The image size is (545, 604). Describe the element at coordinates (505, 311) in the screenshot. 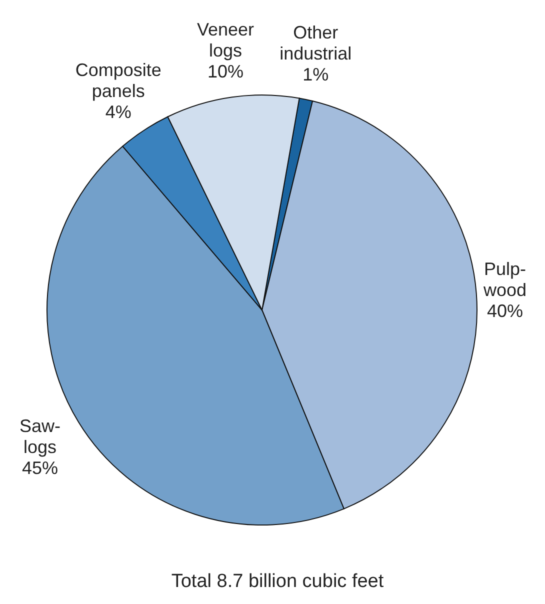

I see `data-label: 40%` at that location.